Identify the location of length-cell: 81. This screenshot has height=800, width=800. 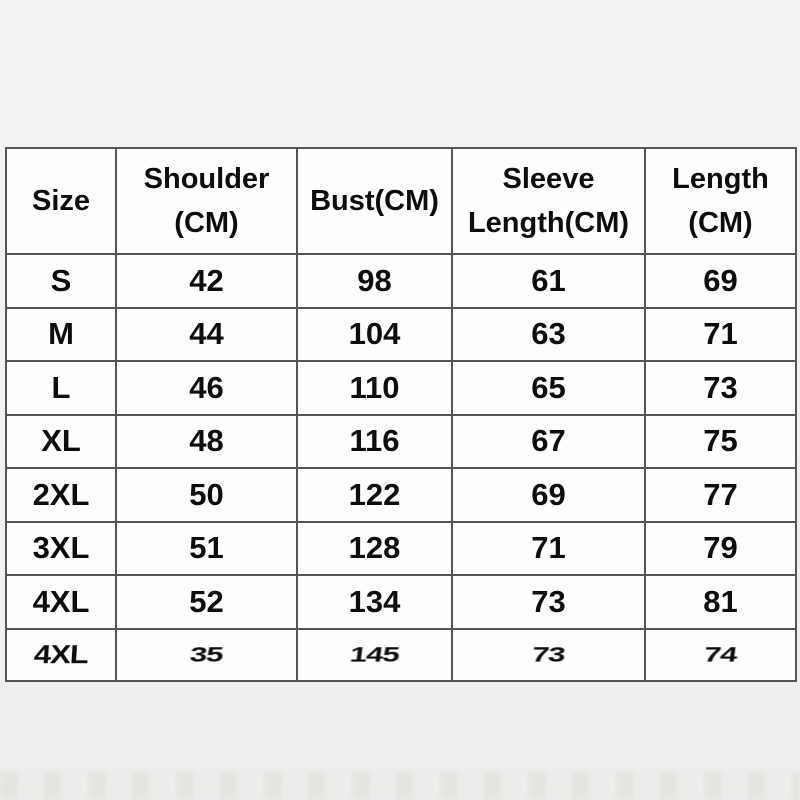
(720, 602).